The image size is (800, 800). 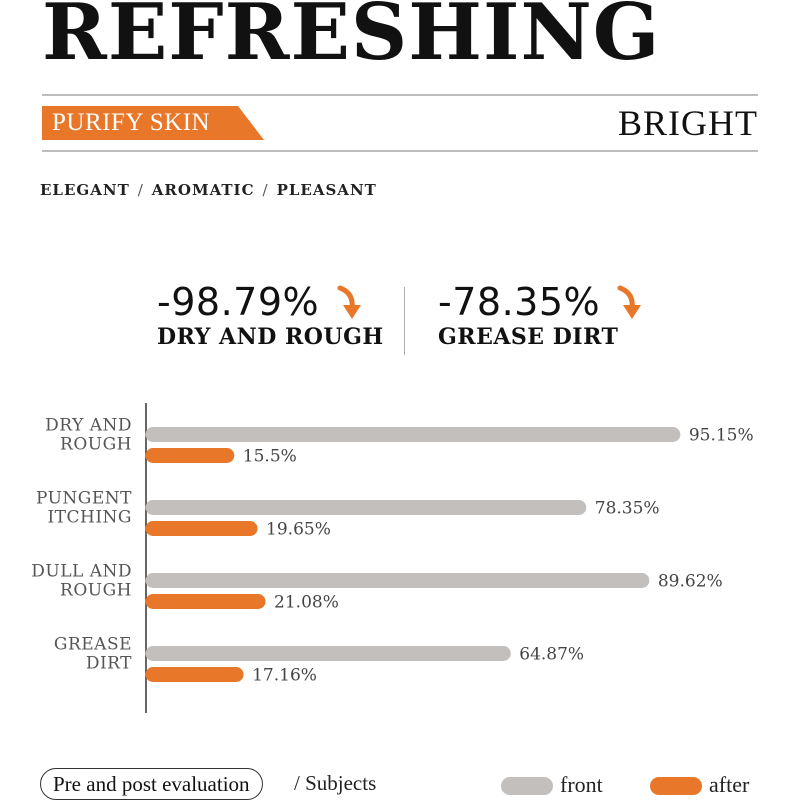 I want to click on legend-front-label: front, so click(x=581, y=784).